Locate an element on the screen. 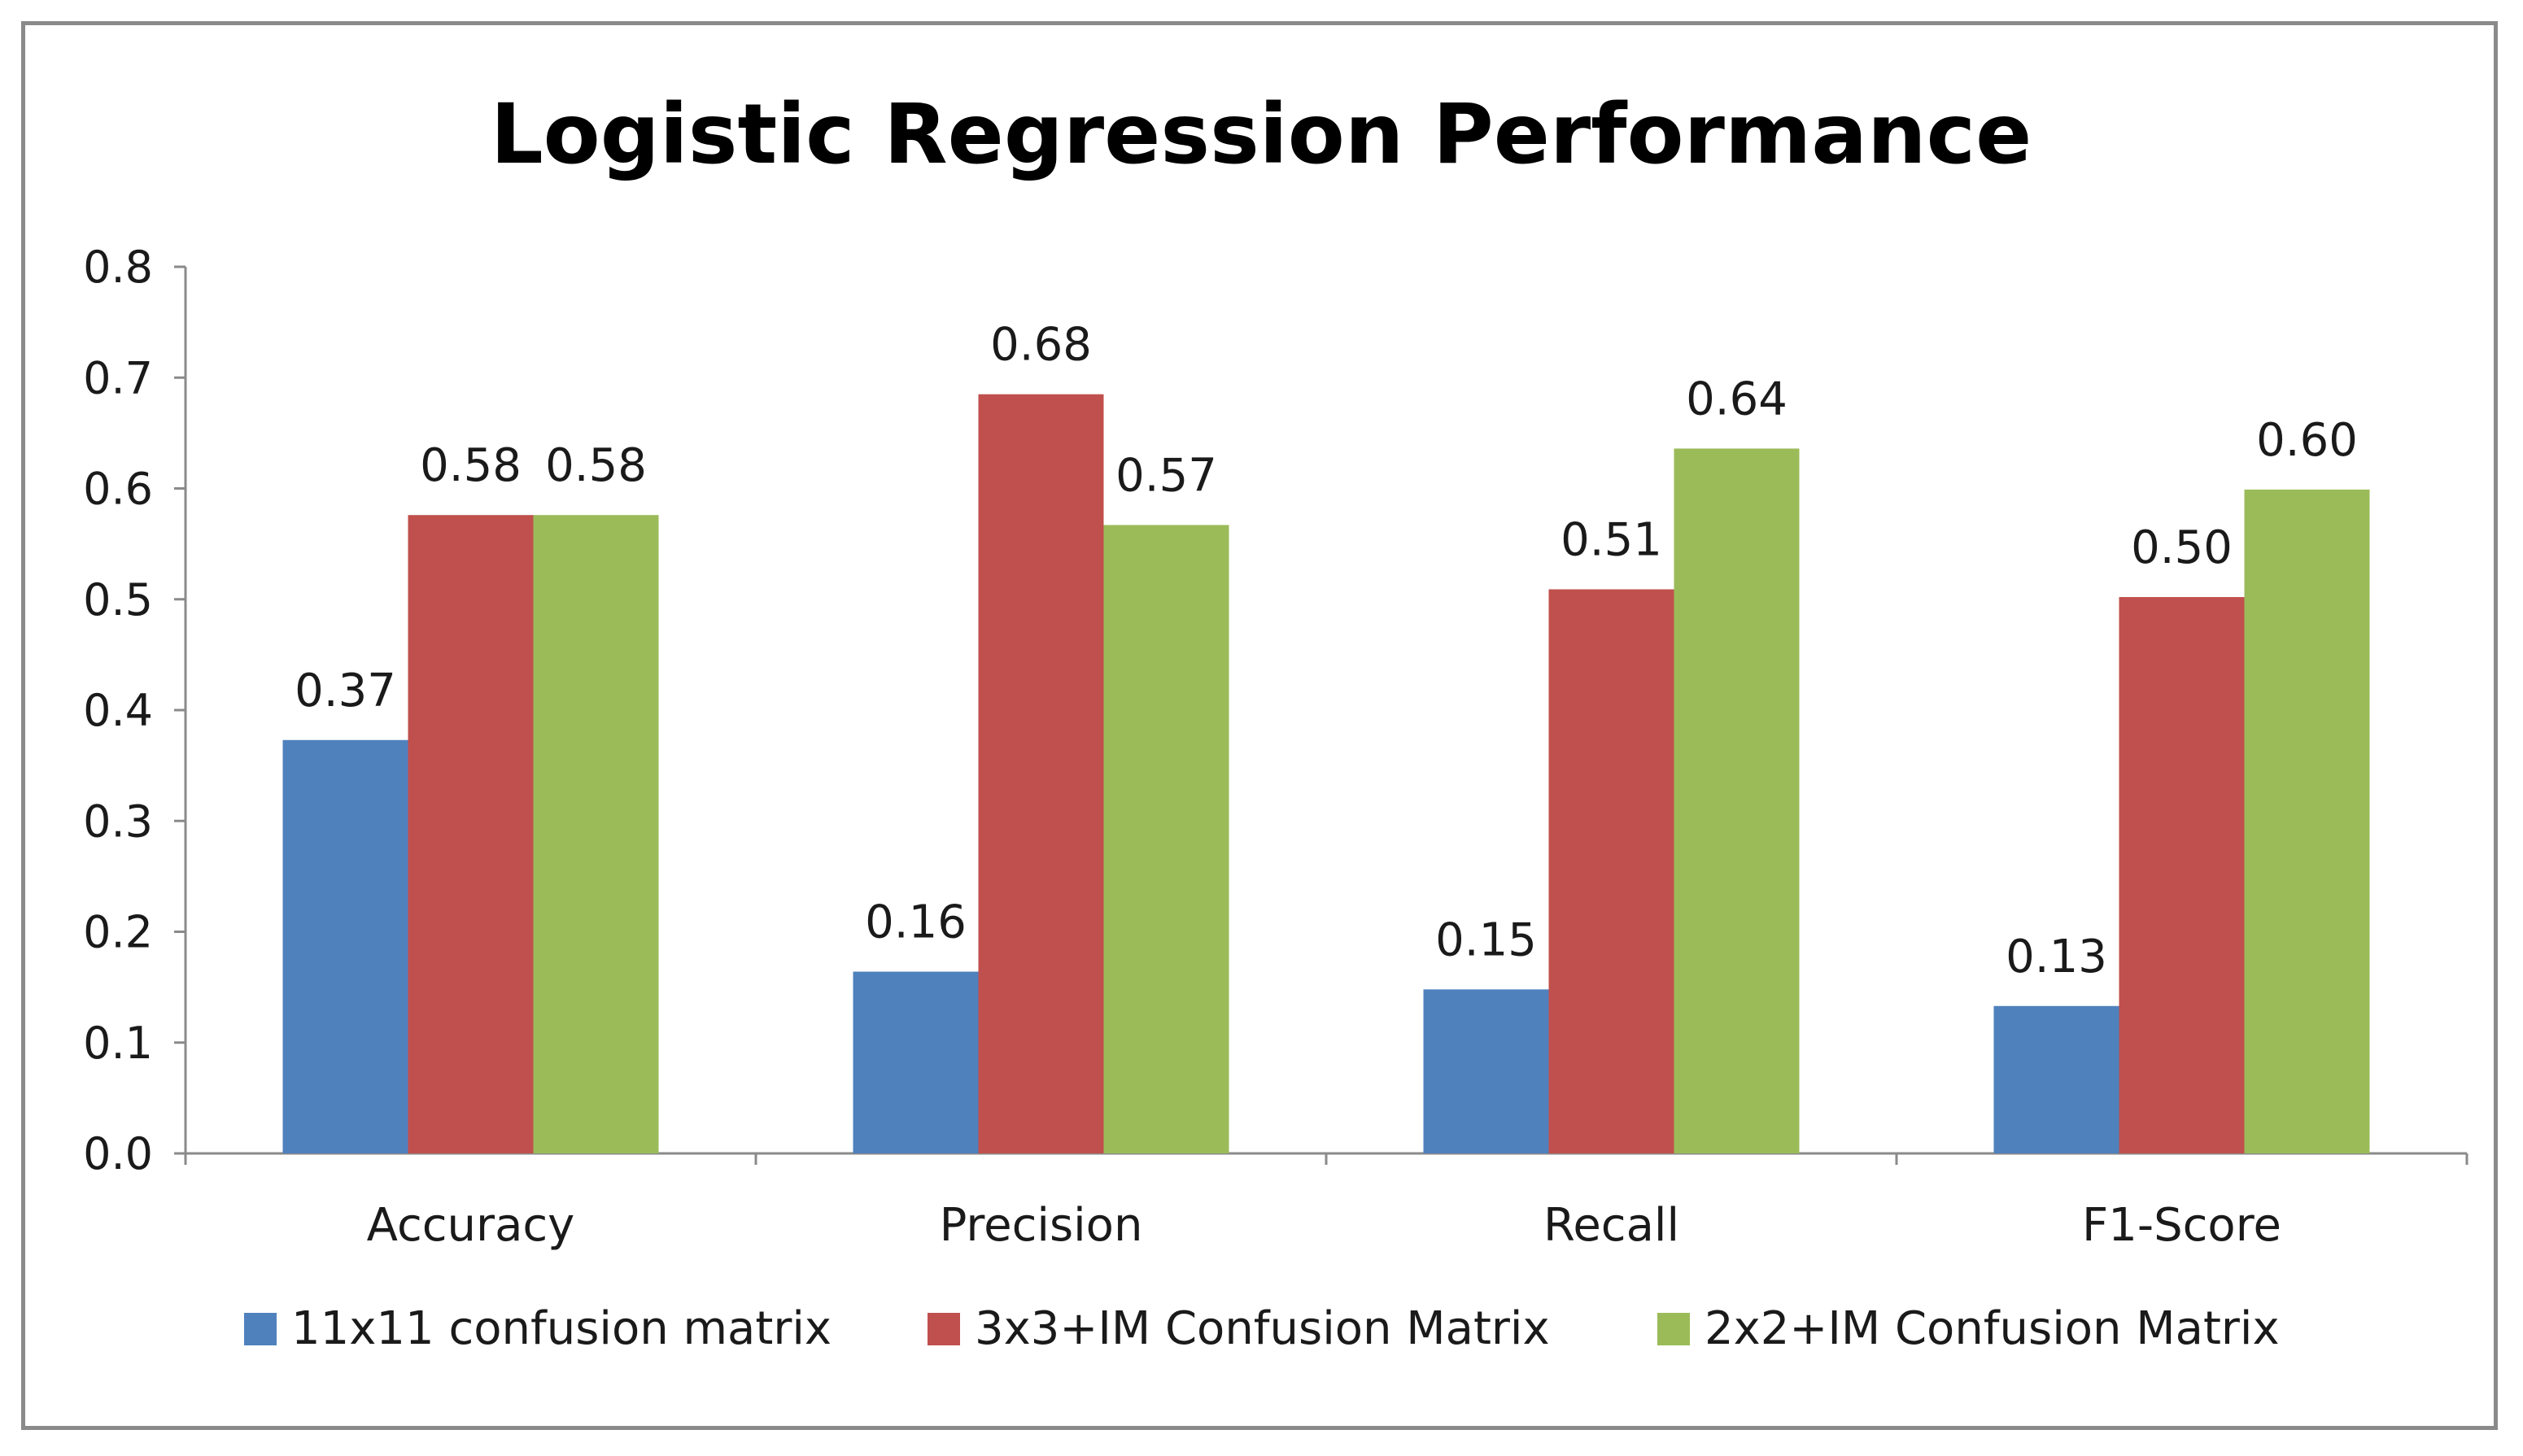 The width and height of the screenshot is (2523, 1456). data-label: 0.16 is located at coordinates (916, 923).